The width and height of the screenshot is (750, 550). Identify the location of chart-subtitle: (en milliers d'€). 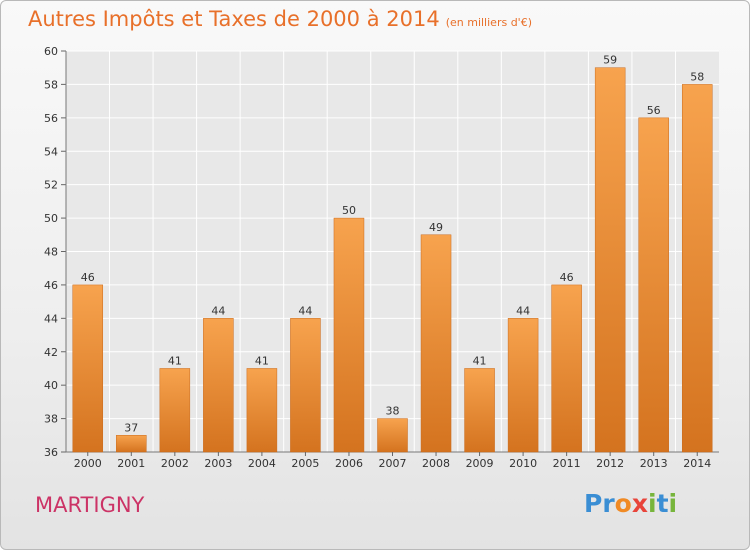
(488, 22).